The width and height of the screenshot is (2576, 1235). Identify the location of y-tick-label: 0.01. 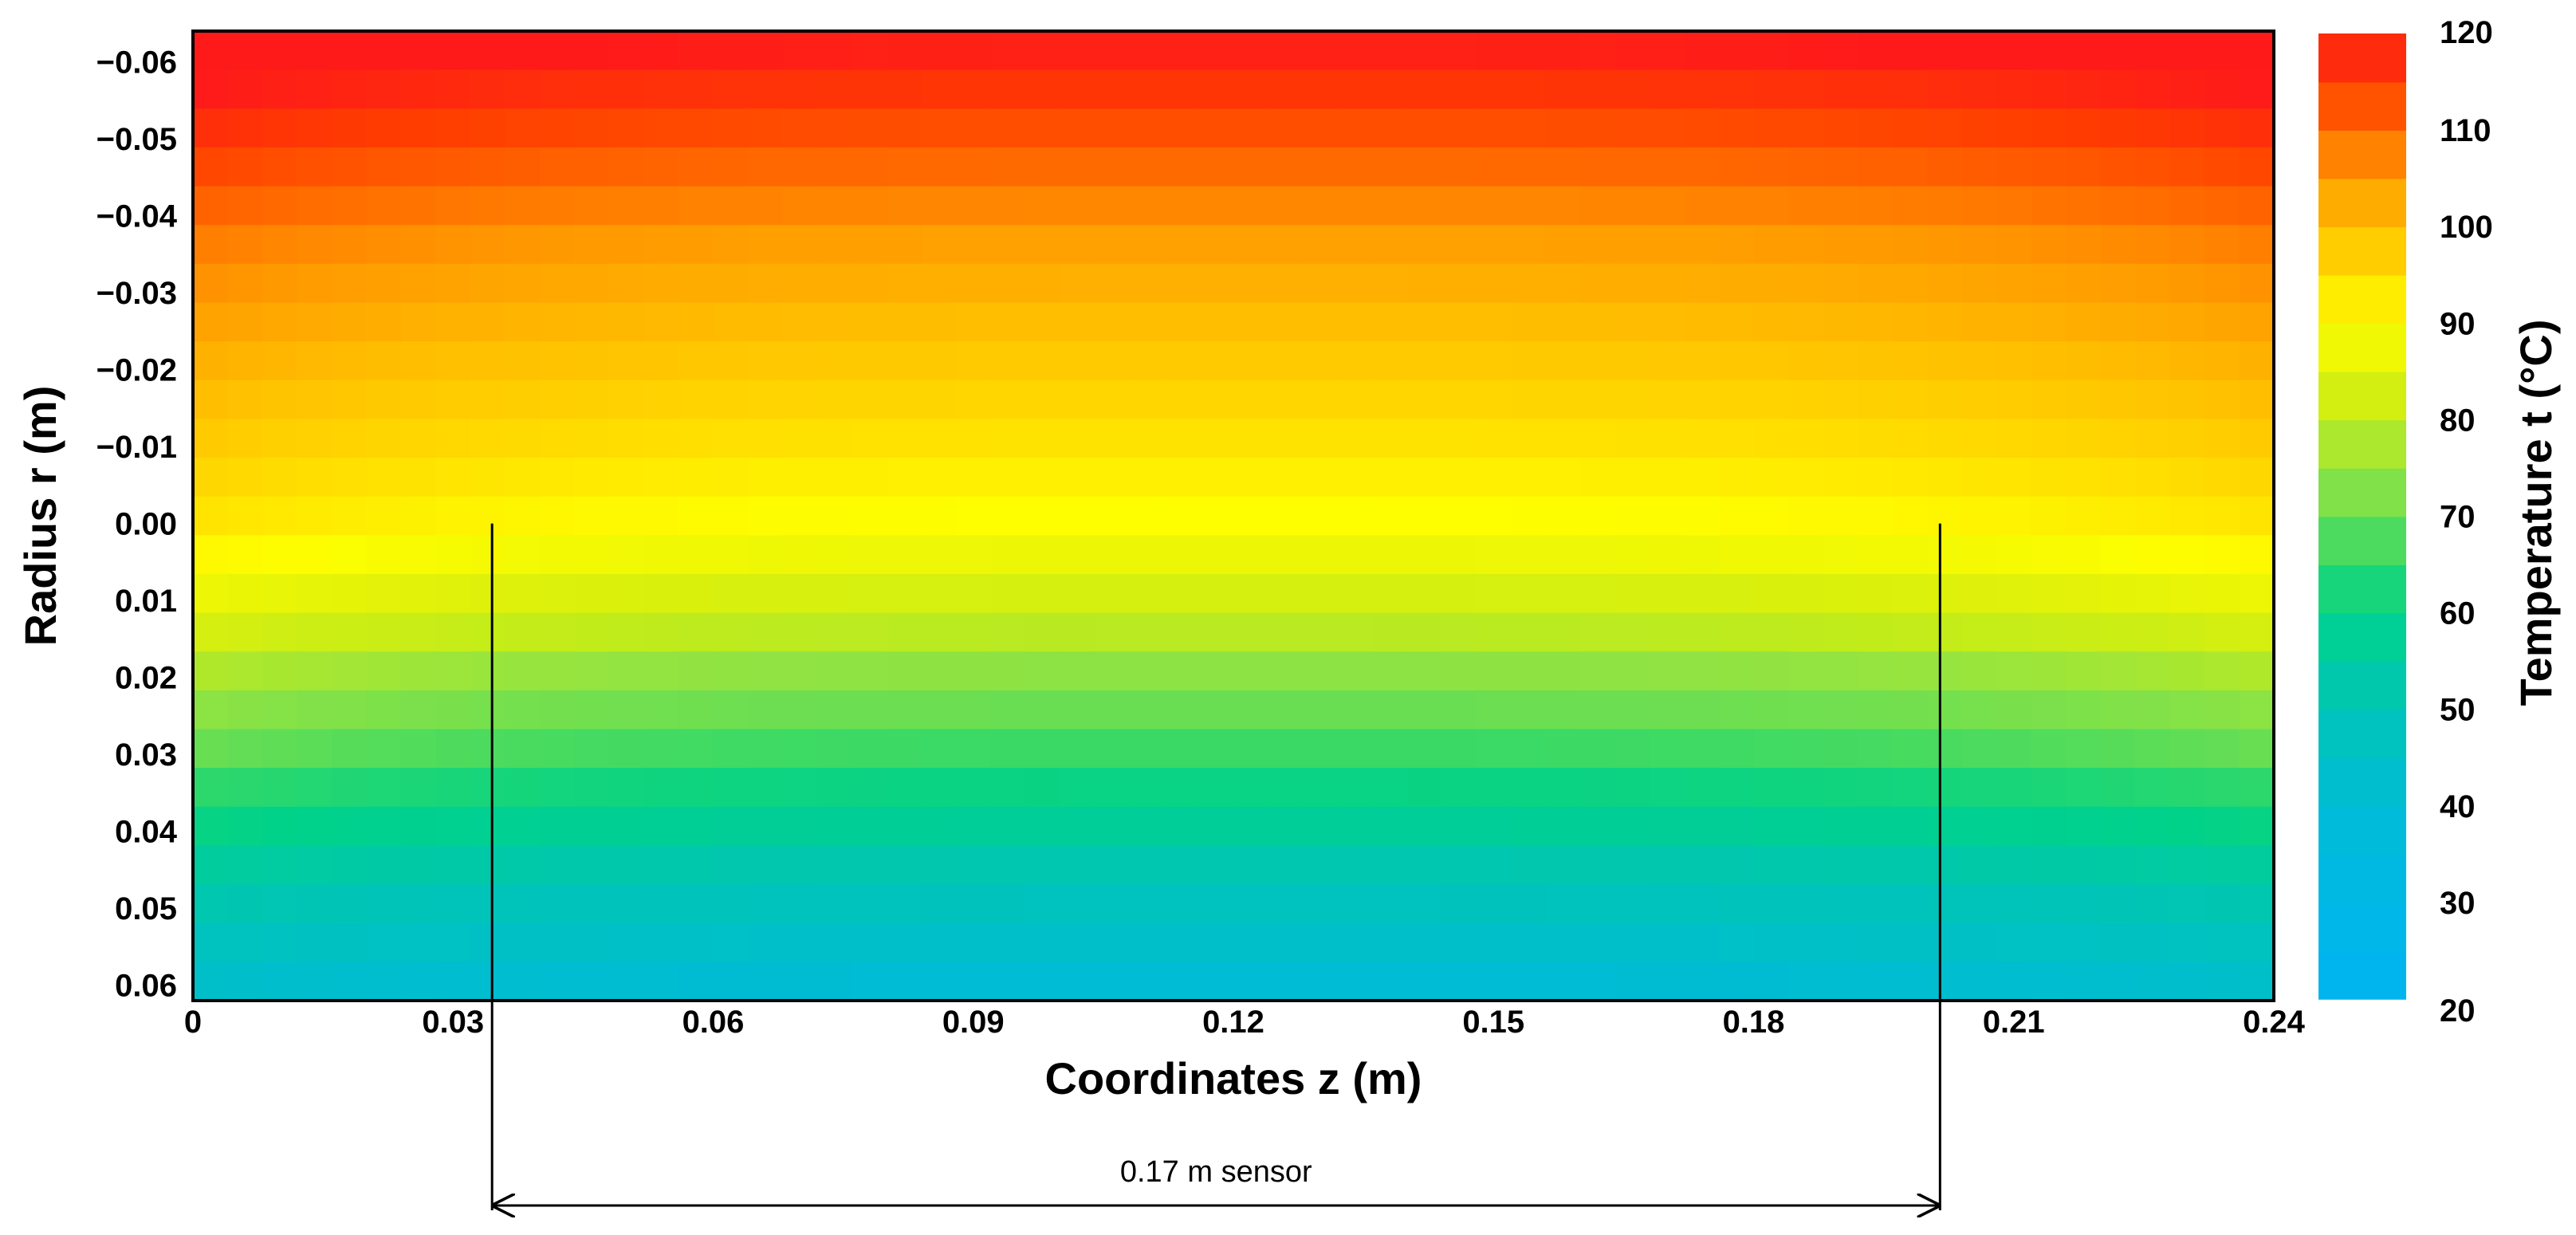
(146, 602).